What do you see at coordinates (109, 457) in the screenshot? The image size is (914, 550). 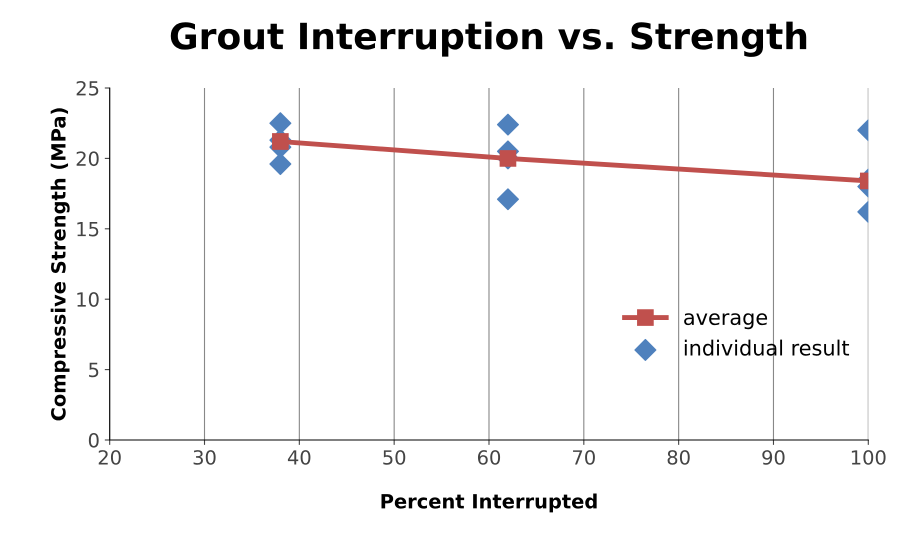 I see `x-tick-label: 20` at bounding box center [109, 457].